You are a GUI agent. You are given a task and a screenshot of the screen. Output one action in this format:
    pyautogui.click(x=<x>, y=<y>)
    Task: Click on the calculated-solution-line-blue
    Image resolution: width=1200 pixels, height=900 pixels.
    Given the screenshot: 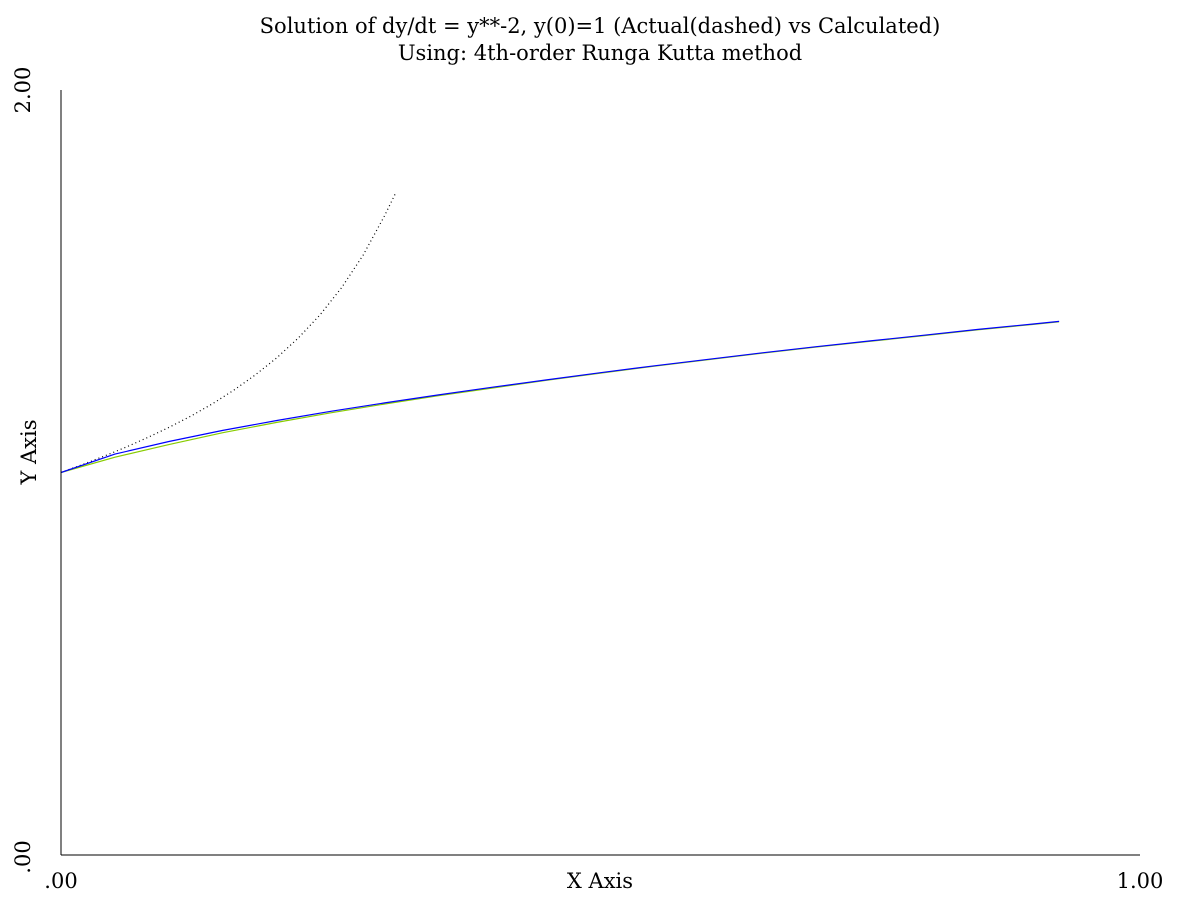 What is the action you would take?
    pyautogui.click(x=560, y=397)
    